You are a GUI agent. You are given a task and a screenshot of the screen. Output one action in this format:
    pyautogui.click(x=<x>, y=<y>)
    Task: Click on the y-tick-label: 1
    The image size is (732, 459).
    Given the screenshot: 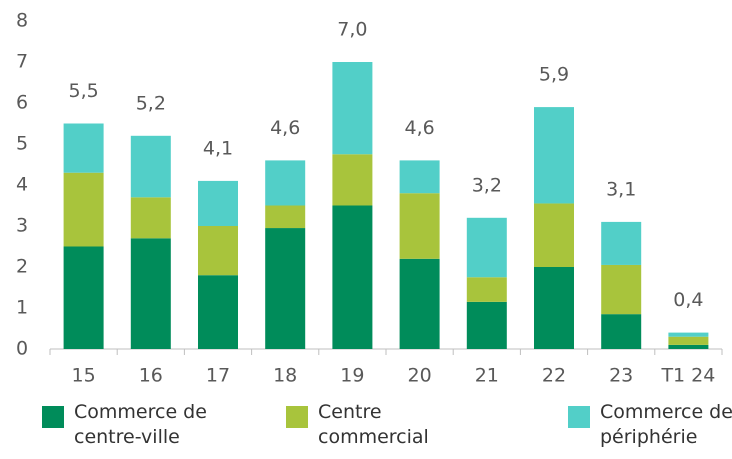 What is the action you would take?
    pyautogui.click(x=22, y=308)
    